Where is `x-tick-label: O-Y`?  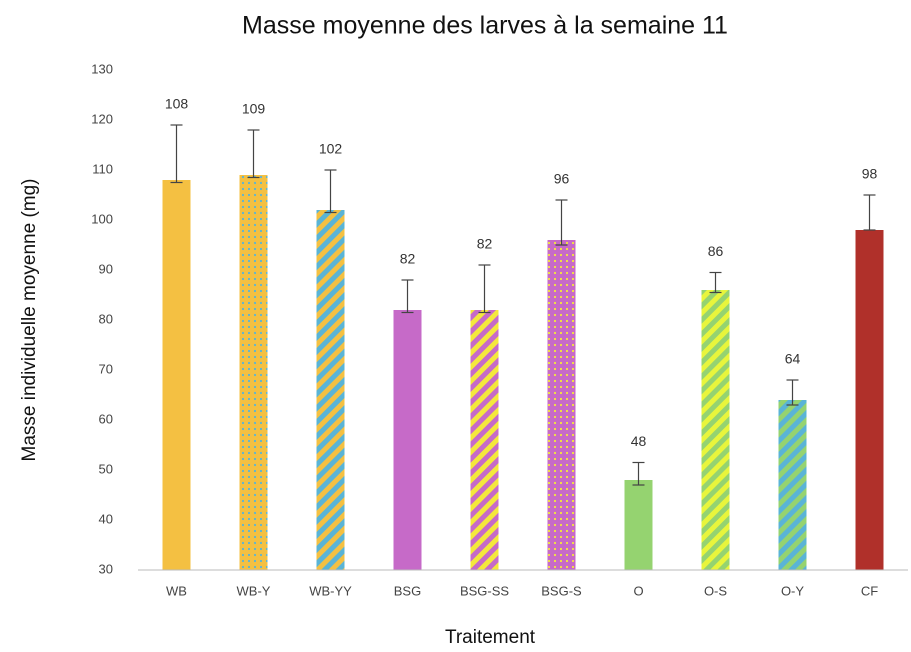 x-tick-label: O-Y is located at coordinates (792, 590).